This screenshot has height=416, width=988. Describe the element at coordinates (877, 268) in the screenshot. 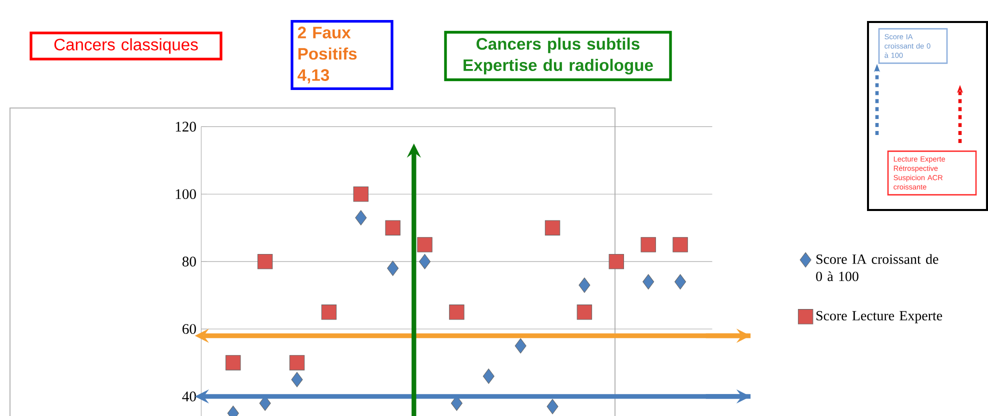

I see `legend-label: Score IA croissant de 0 à 100` at that location.